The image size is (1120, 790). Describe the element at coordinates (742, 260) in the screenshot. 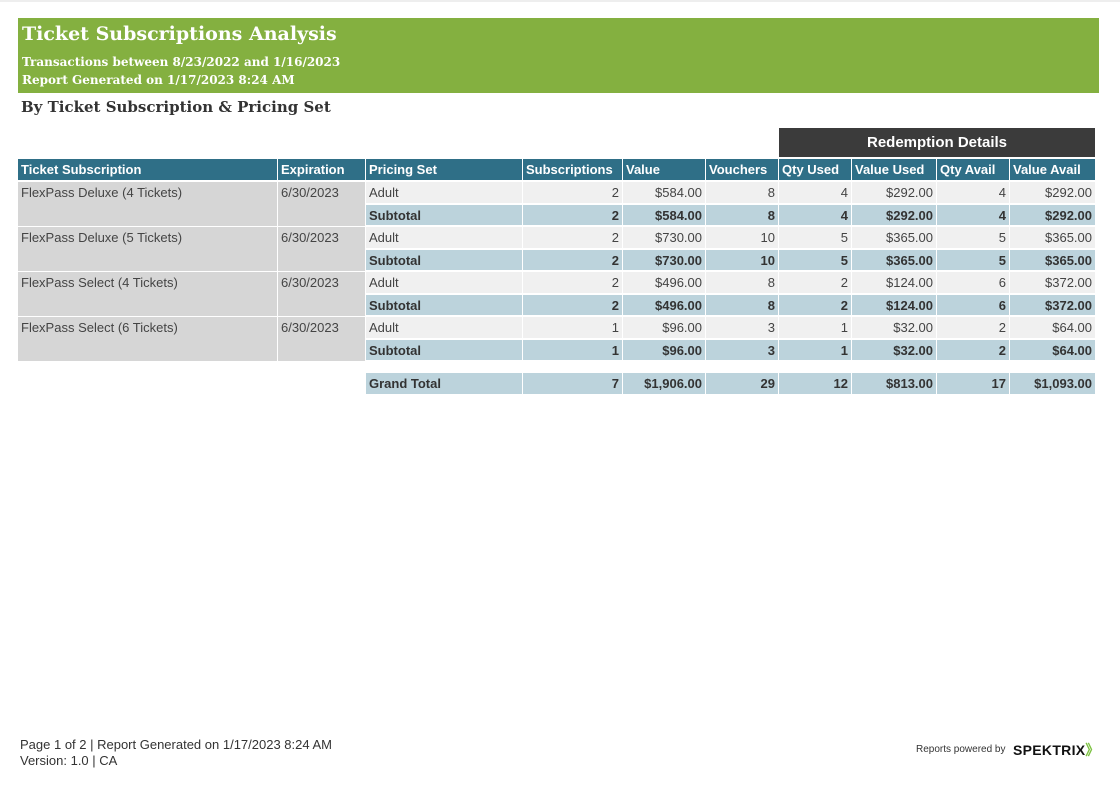

I see `subtotal-cell: 10` at that location.